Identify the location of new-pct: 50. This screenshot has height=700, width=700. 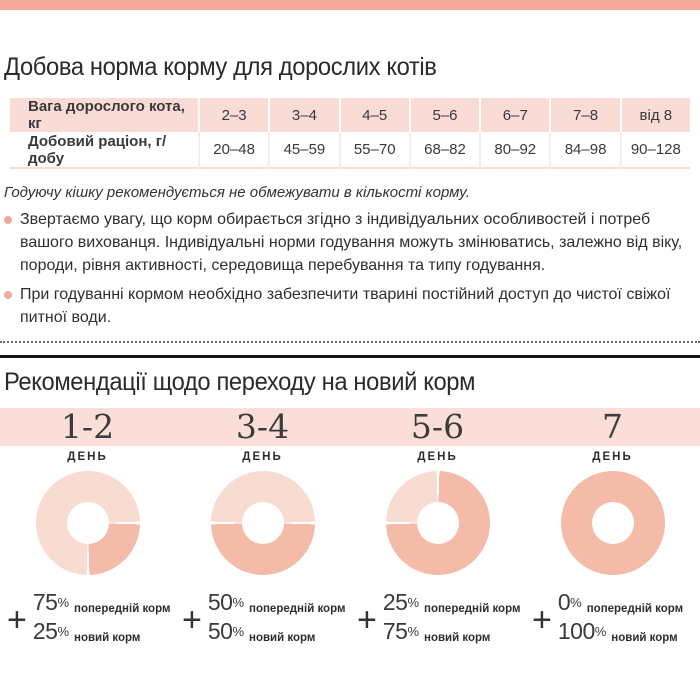
(220, 631).